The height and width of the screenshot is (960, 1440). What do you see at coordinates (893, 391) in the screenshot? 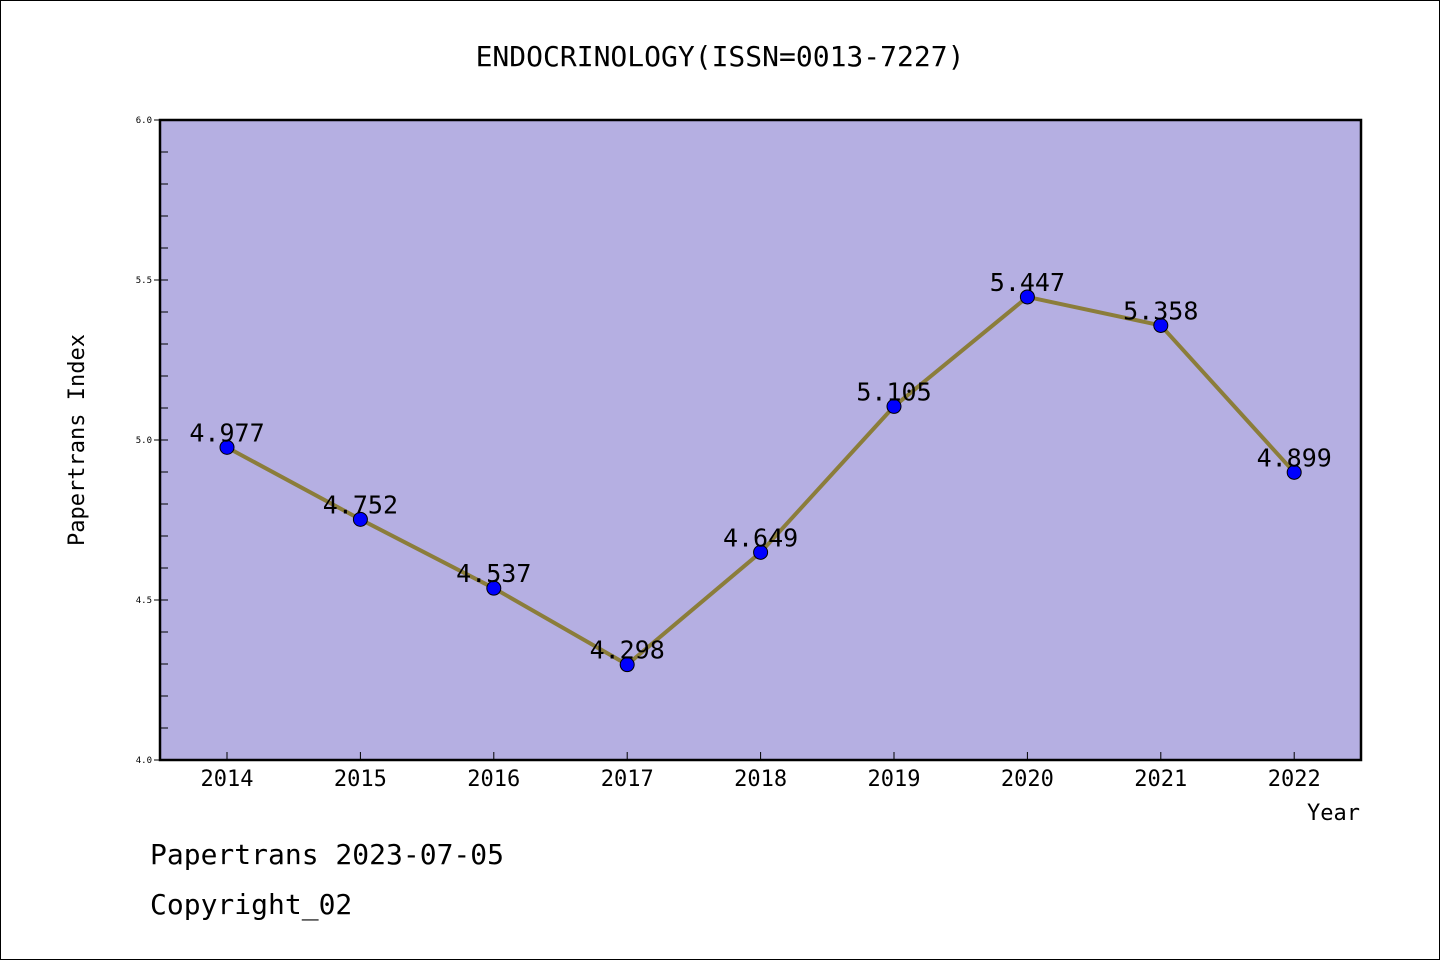
I see `data-label: 5.105` at bounding box center [893, 391].